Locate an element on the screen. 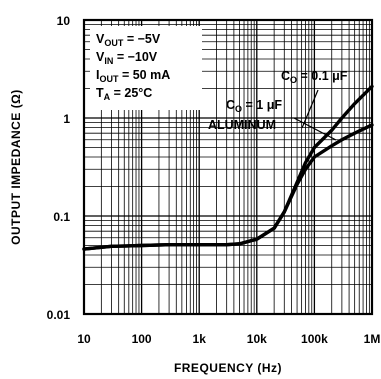 This screenshot has width=381, height=379. y-tick-label: 0.1 is located at coordinates (61, 217).